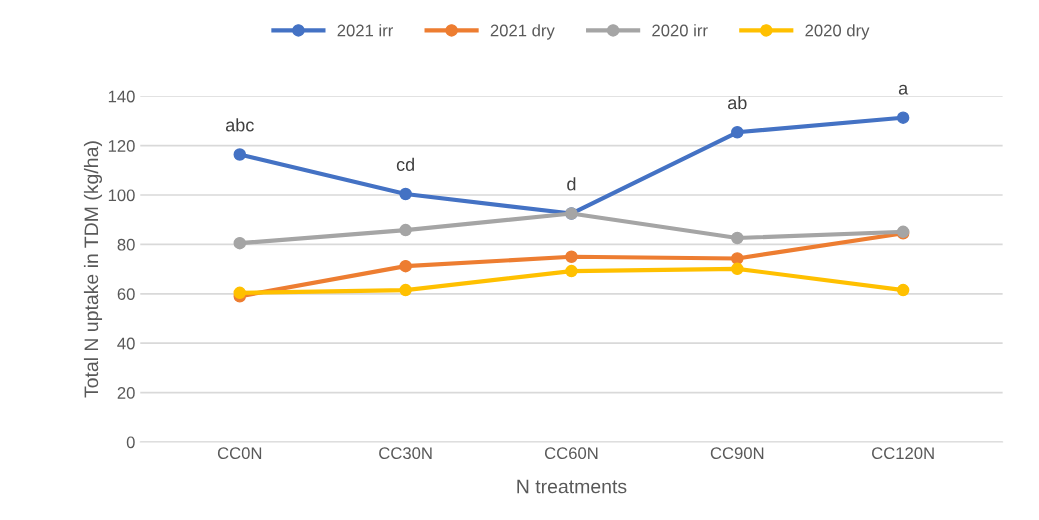 This screenshot has width=1039, height=520. Describe the element at coordinates (737, 102) in the screenshot. I see `annotation: ab` at that location.